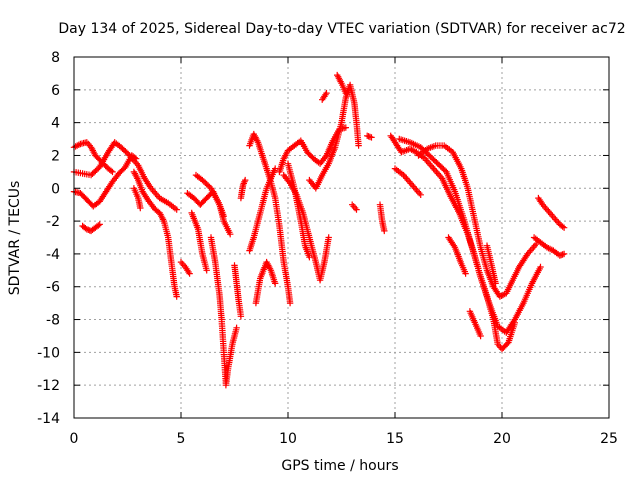 Image resolution: width=640 pixels, height=480 pixels. Describe the element at coordinates (55, 91) in the screenshot. I see `y-tick-label: 6` at that location.